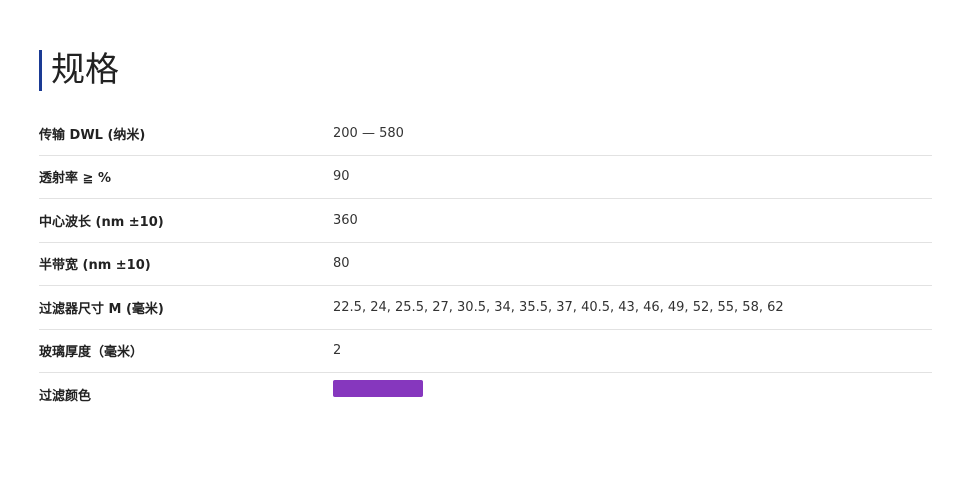 This screenshot has height=479, width=956. Describe the element at coordinates (341, 177) in the screenshot. I see `spec-value: 90` at that location.